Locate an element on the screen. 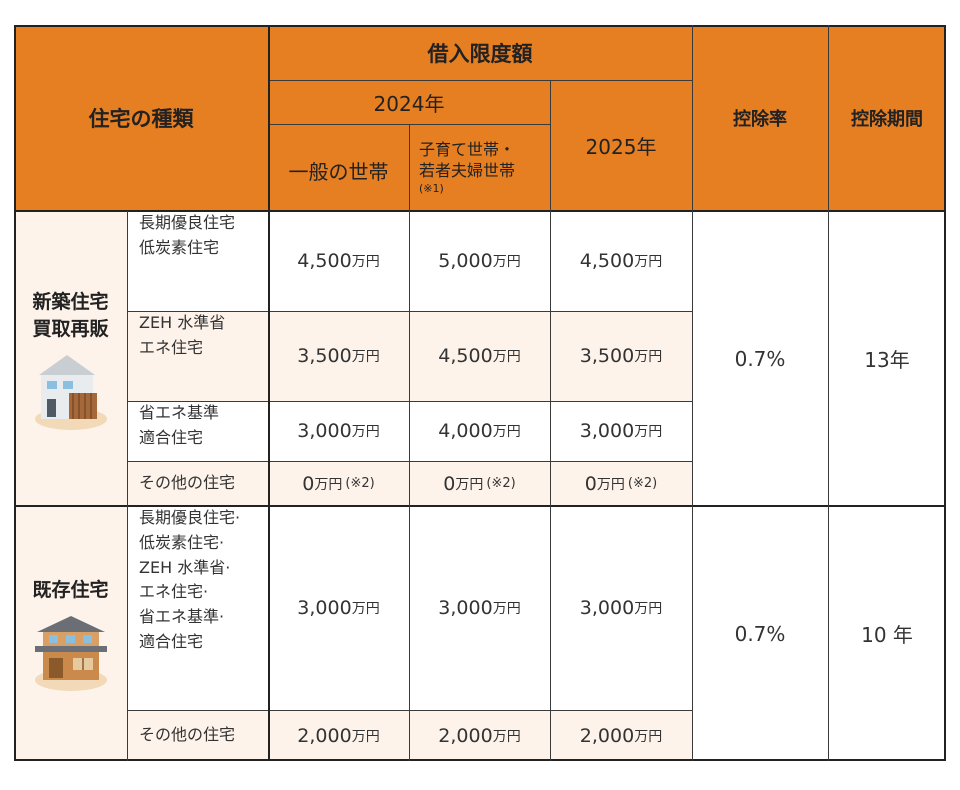  line-header-bottom is located at coordinates (480, 211).